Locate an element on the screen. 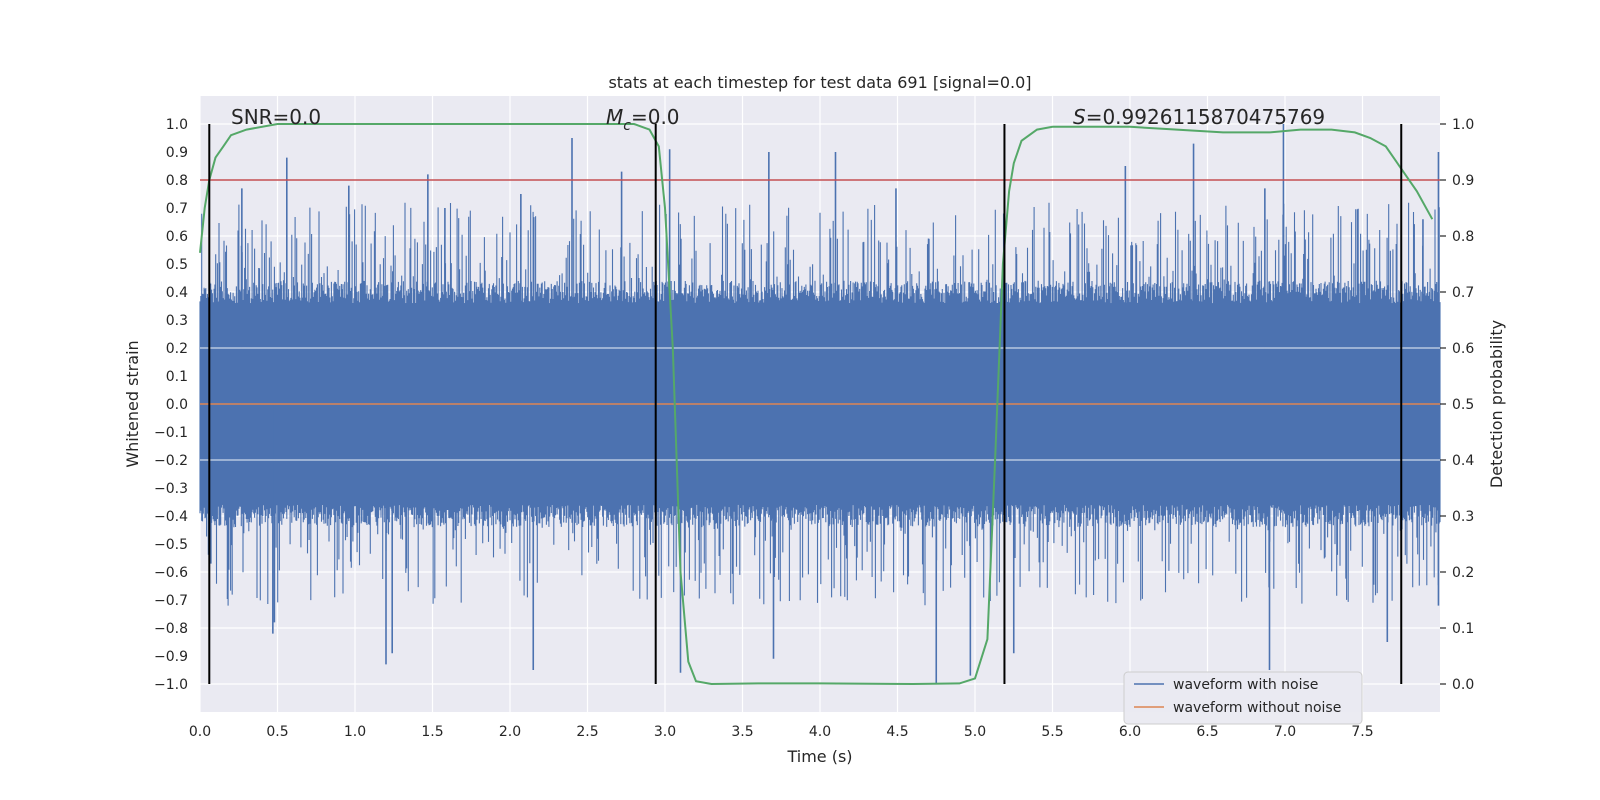  detection-statistic-annotation: S=0.9926115870475769 is located at coordinates (1199, 117).